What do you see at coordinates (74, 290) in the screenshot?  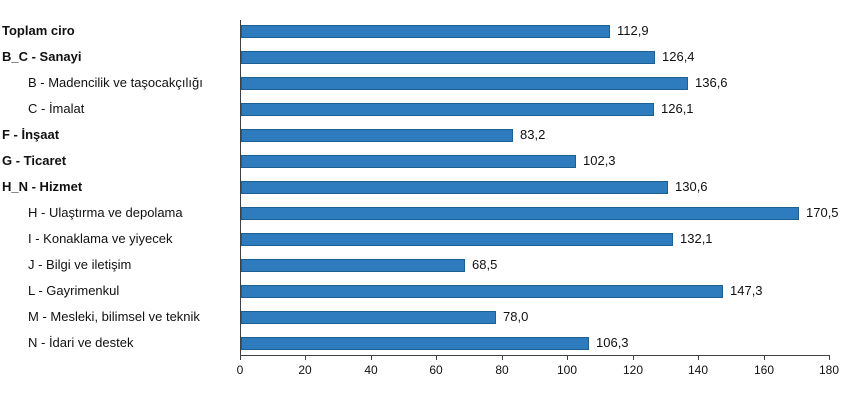 I see `category-label: L - Gayrimenkul` at bounding box center [74, 290].